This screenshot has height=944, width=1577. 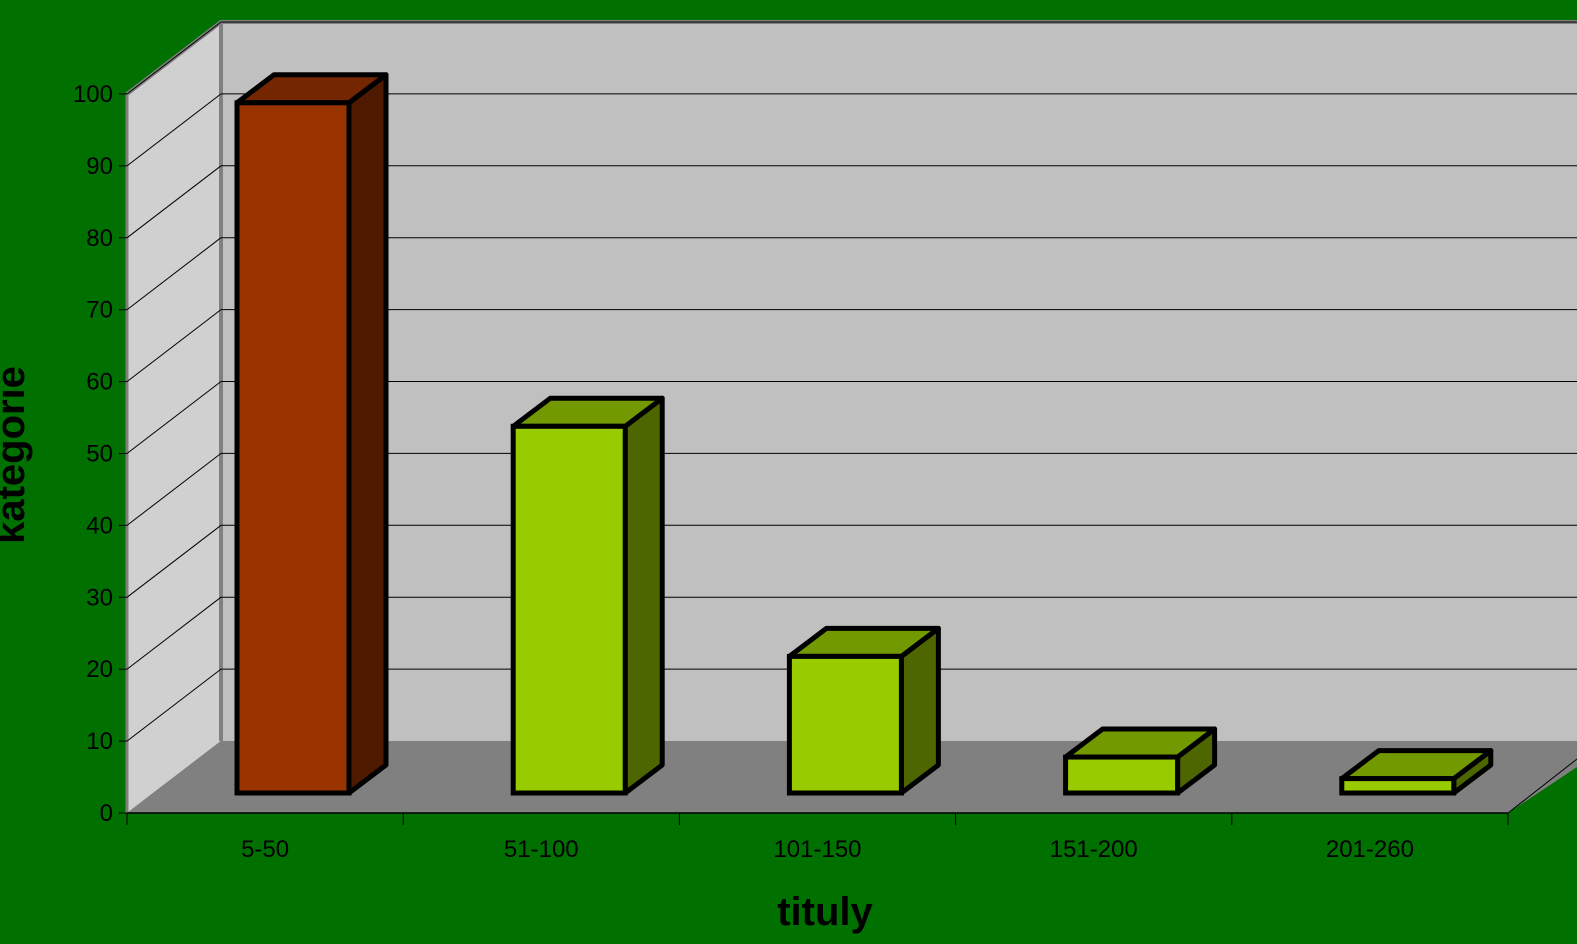 What do you see at coordinates (99, 166) in the screenshot?
I see `y-tick-label: 90` at bounding box center [99, 166].